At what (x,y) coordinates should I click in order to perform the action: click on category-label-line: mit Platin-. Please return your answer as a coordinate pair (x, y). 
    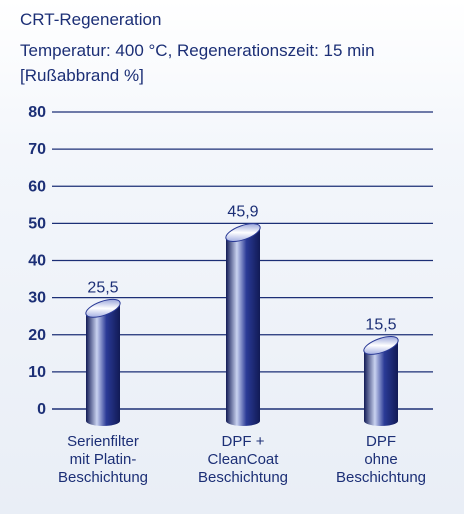
    Looking at the image, I should click on (103, 459).